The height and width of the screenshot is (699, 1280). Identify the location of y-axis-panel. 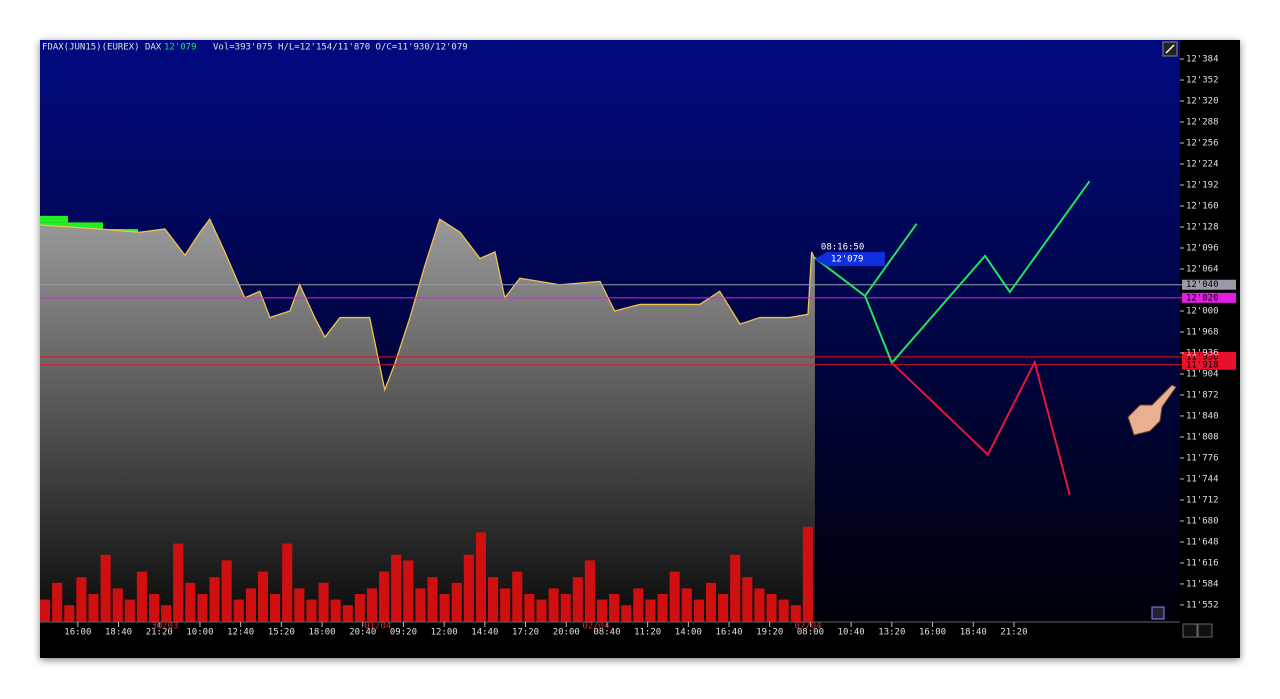
(1210, 331).